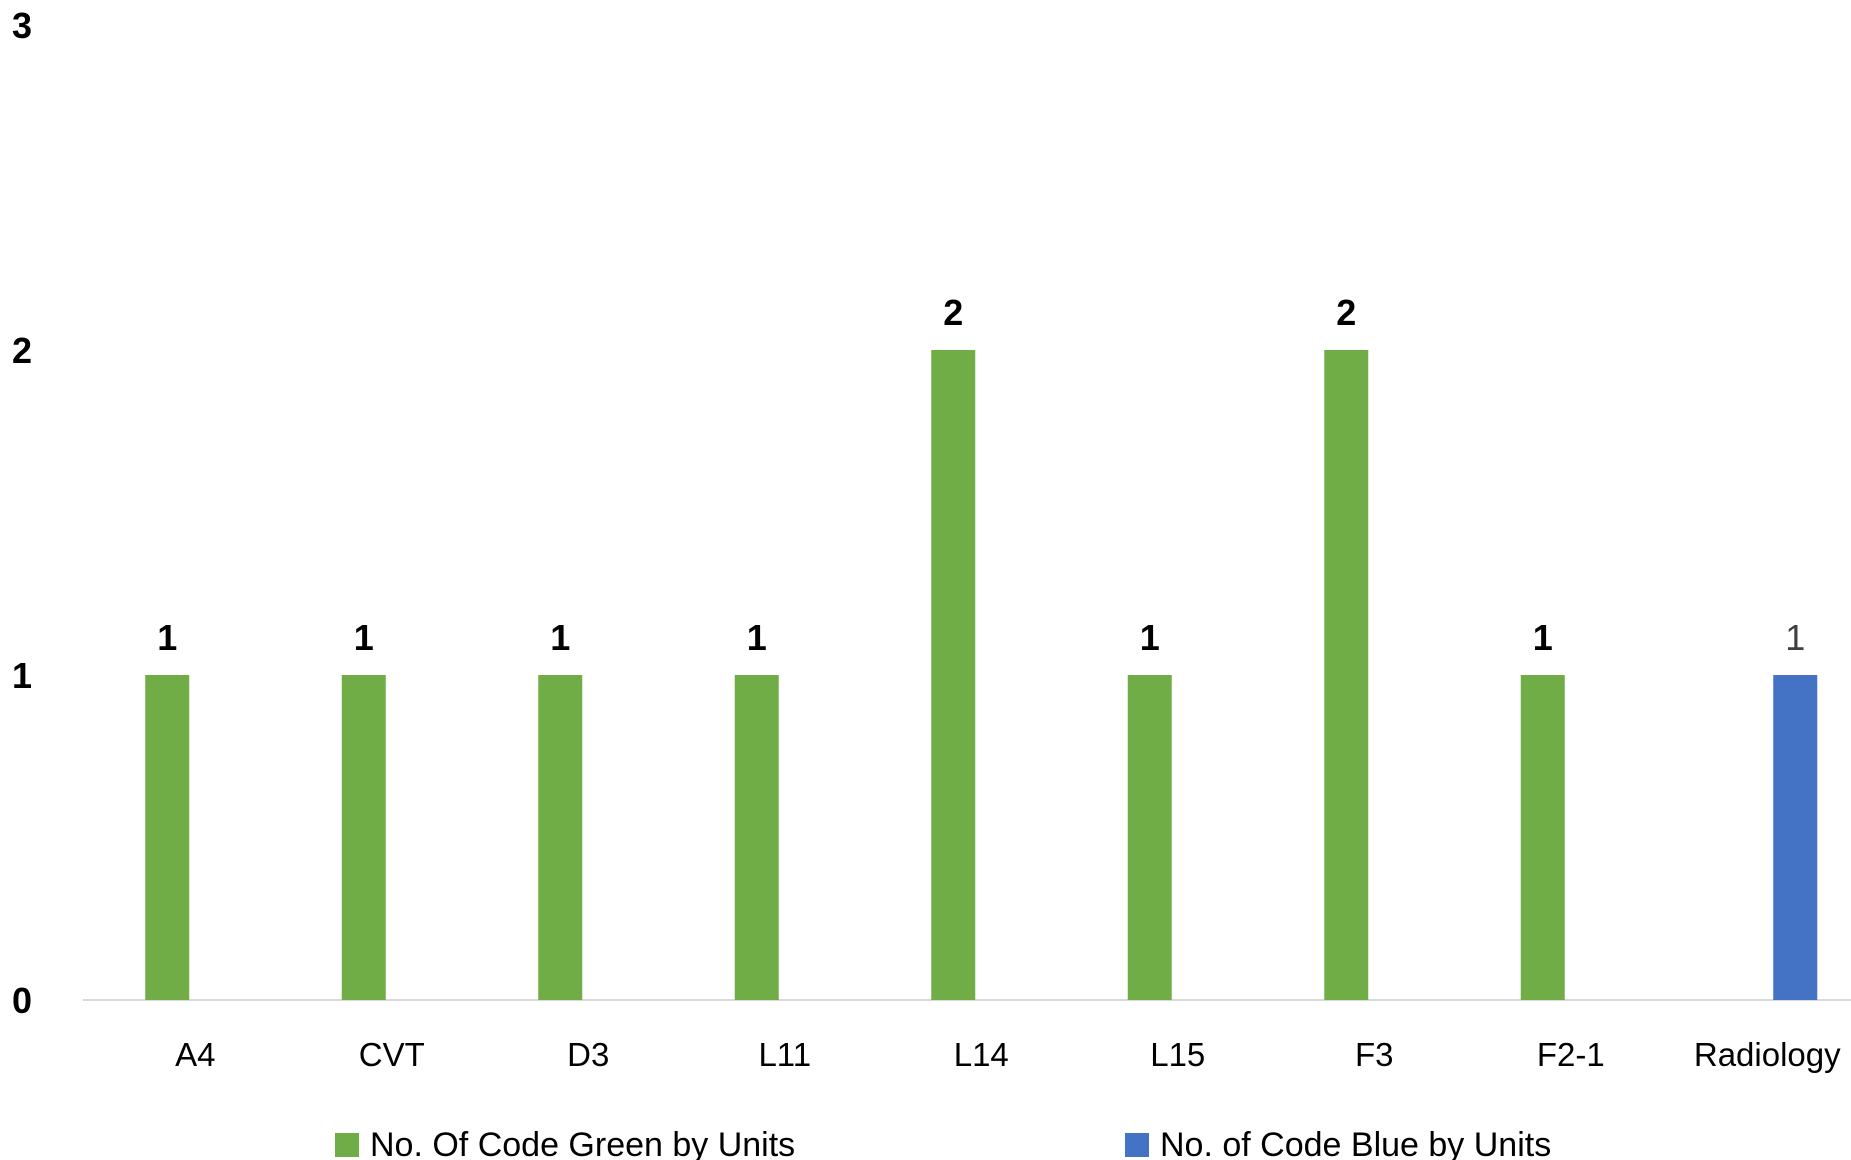 This screenshot has width=1851, height=1160. I want to click on y-tick-label: 0, so click(22, 1000).